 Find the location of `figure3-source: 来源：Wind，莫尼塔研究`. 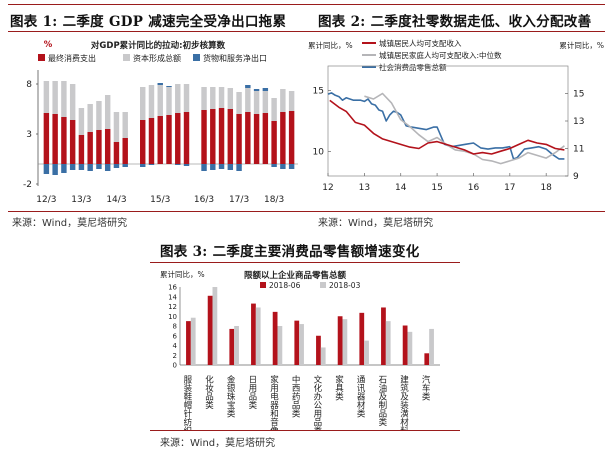

figure3-source: 来源：Wind，莫尼塔研究 is located at coordinates (218, 443).